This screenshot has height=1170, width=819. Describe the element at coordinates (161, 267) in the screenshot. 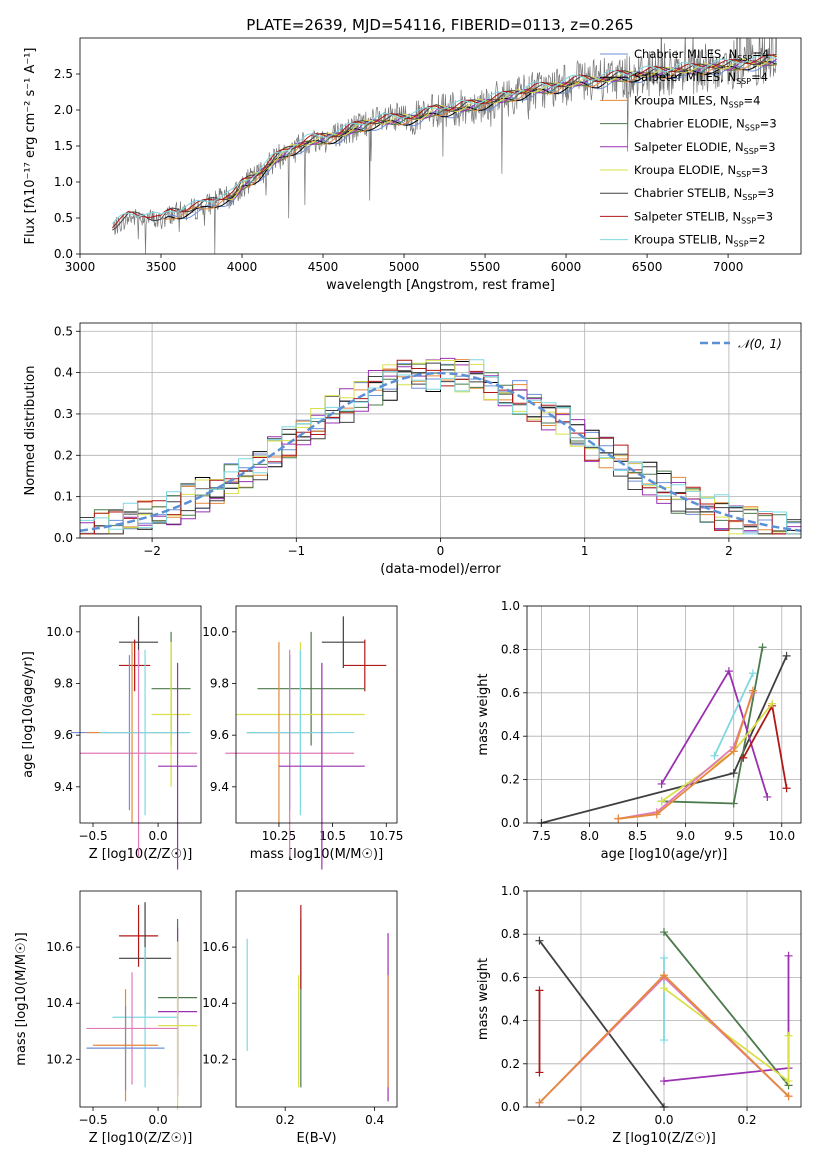

I see `x-tick-label: 3500` at that location.